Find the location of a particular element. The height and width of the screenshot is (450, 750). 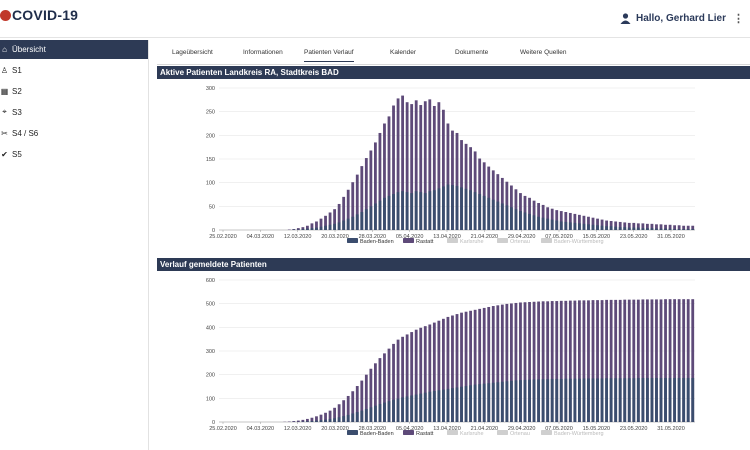

user-menu: Hallo, Gerhard Lier ⋮ is located at coordinates (683, 18).